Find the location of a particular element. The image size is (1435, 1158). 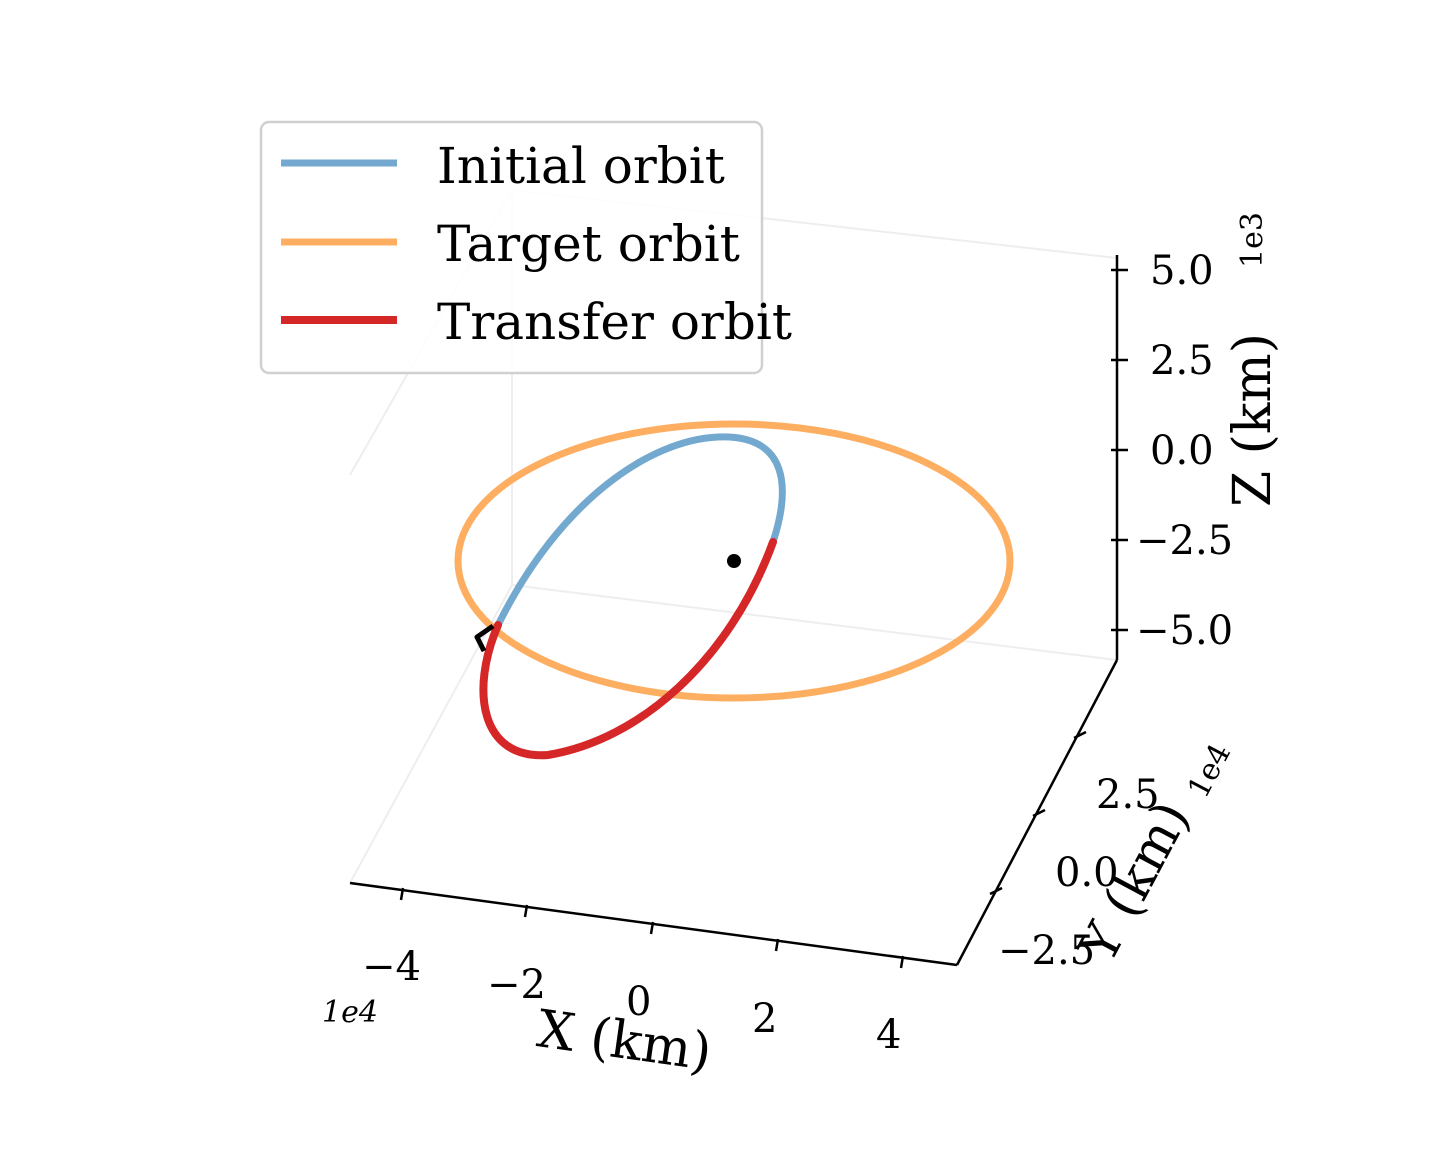

maneuver-arrow-marker is located at coordinates (484, 638).